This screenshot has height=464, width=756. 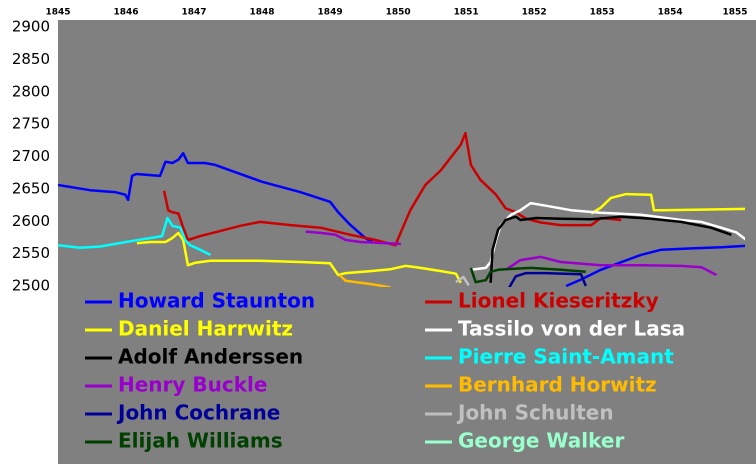 What do you see at coordinates (566, 357) in the screenshot?
I see `legend-label: Pierre Saint-Amant` at bounding box center [566, 357].